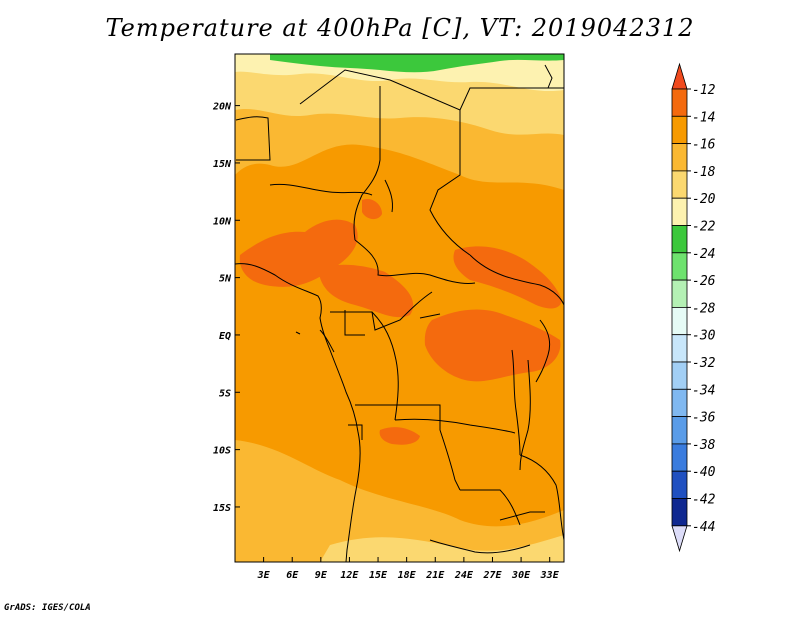 Image resolution: width=800 pixels, height=618 pixels. Describe the element at coordinates (222, 508) in the screenshot. I see `y-tick-label: 15S` at that location.